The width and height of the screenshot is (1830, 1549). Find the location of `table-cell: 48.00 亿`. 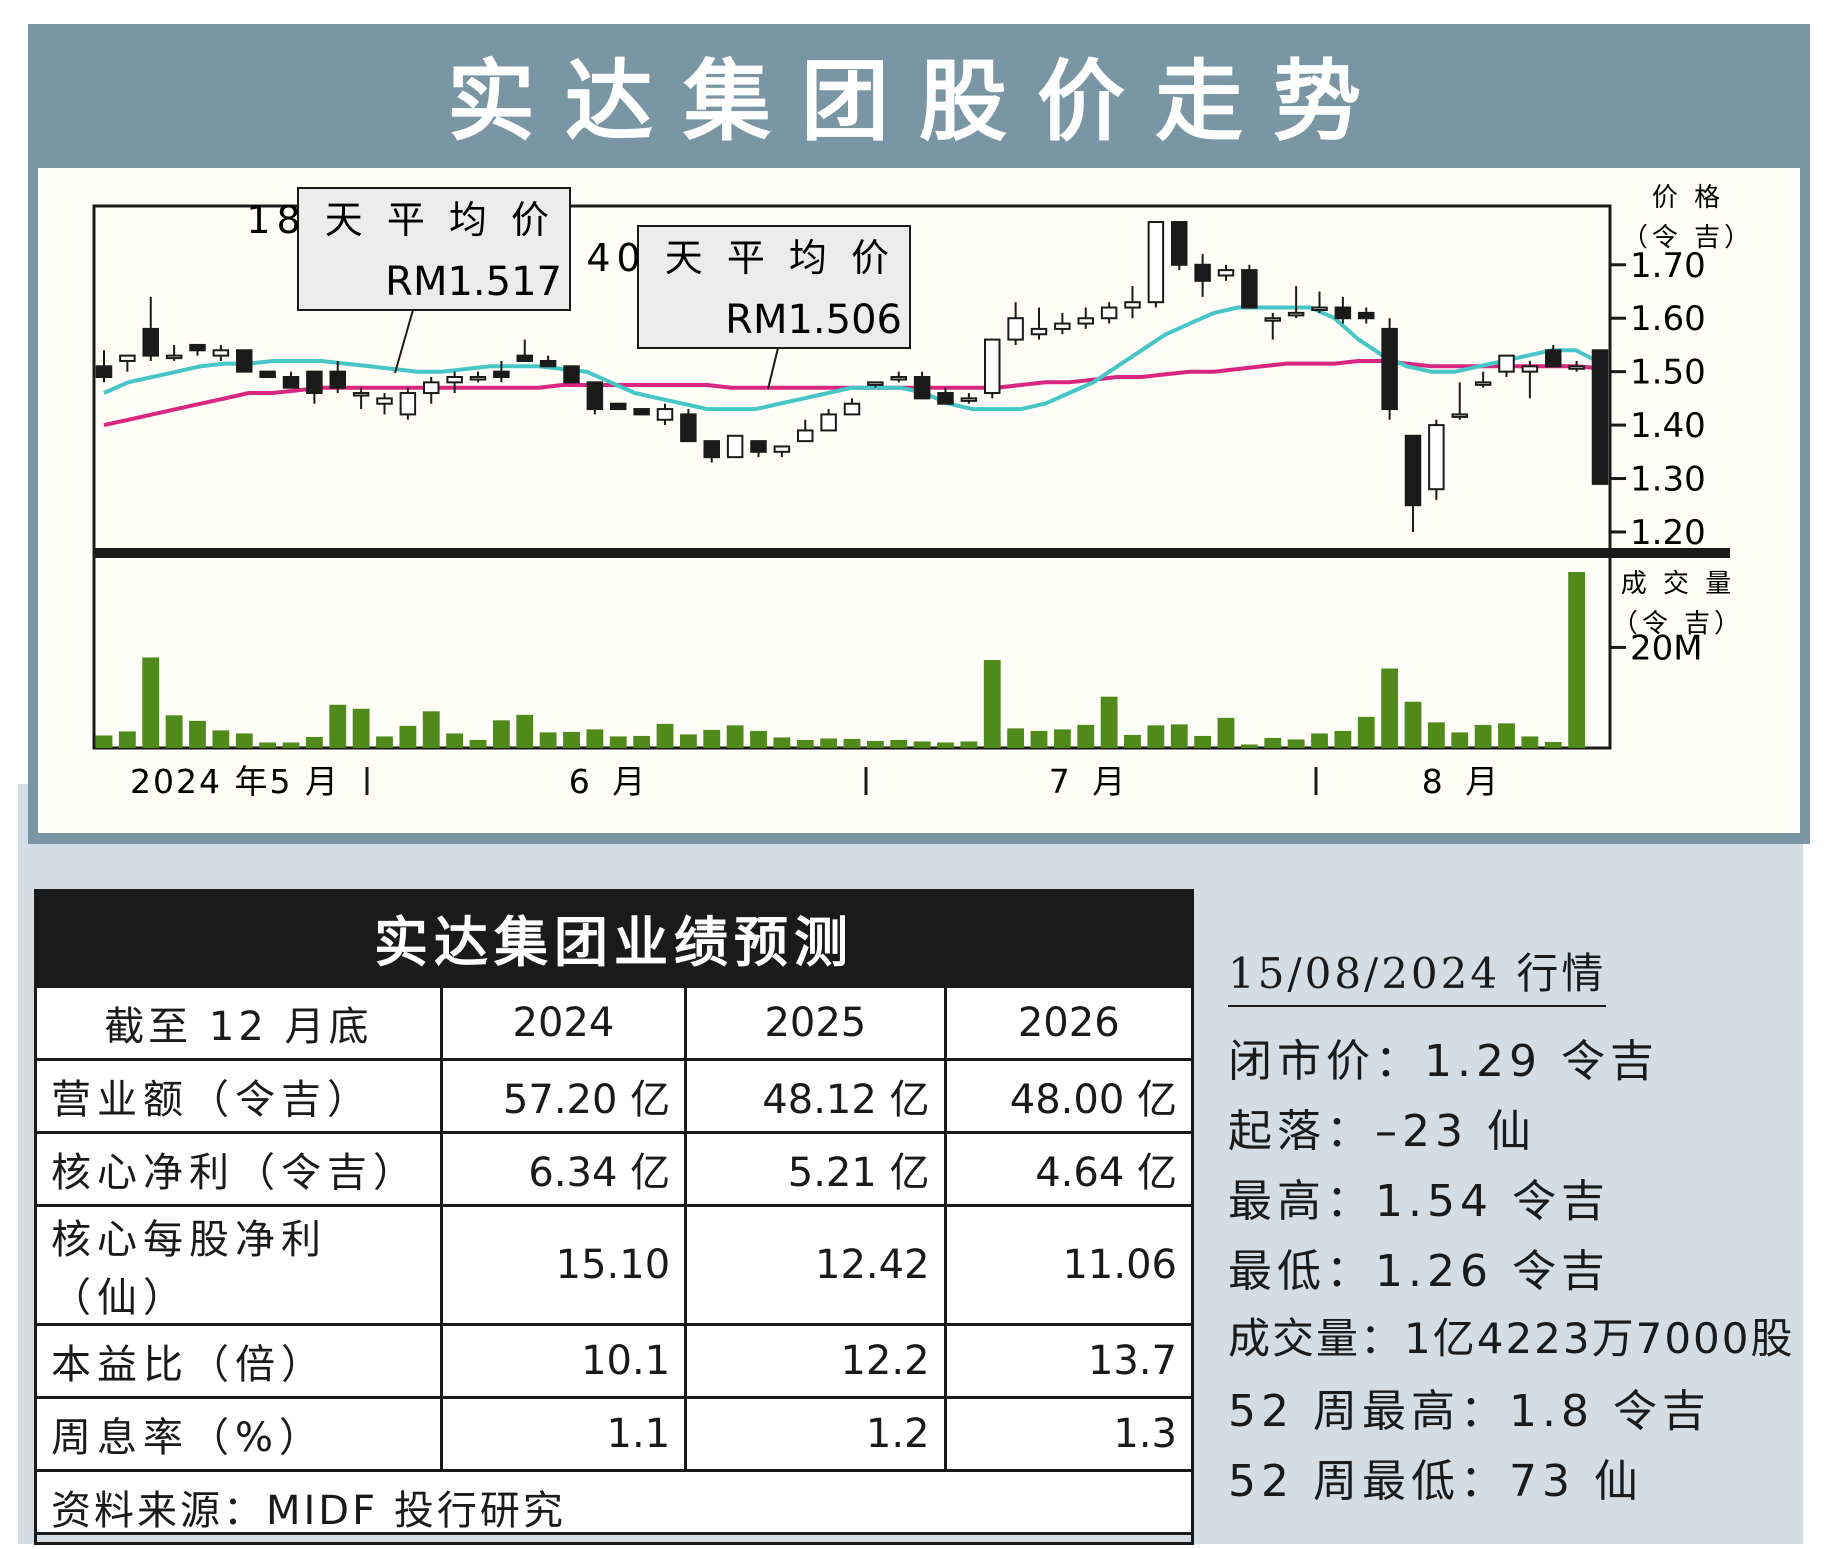

table-cell: 48.00 亿 is located at coordinates (1069, 1096).